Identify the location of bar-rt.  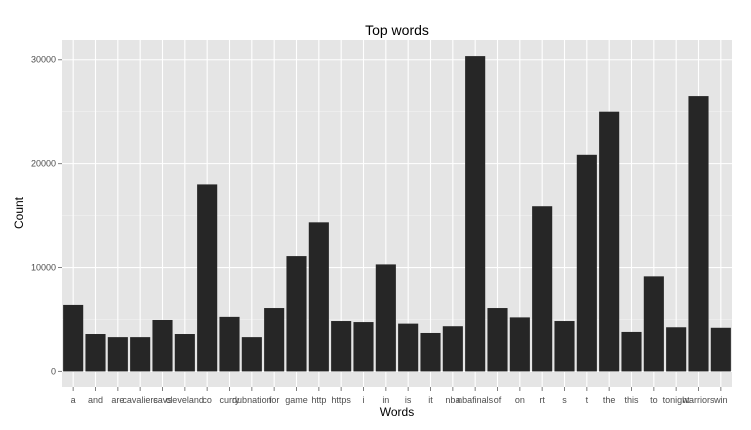
(542, 289).